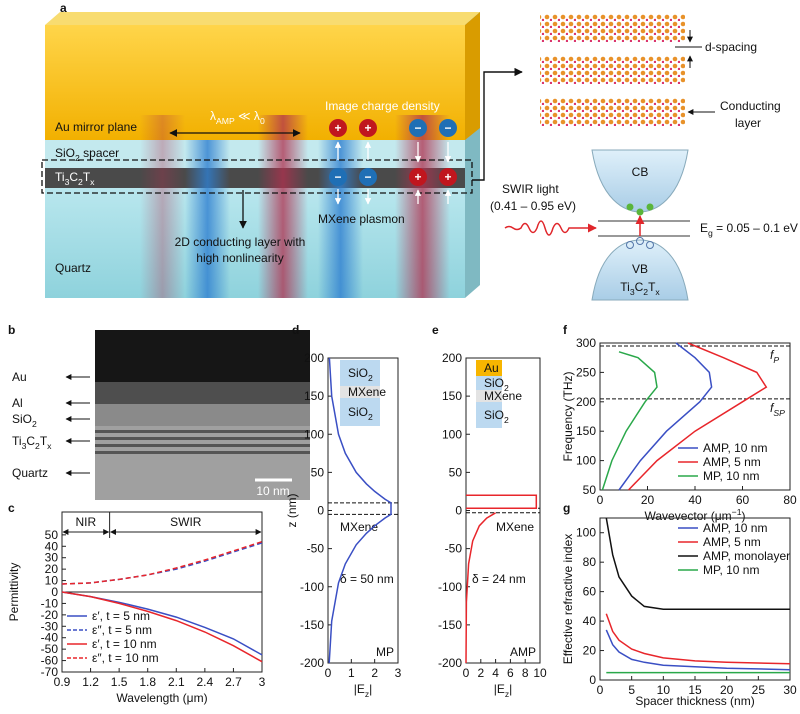 The height and width of the screenshot is (714, 800). What do you see at coordinates (75, 178) in the screenshot?
I see `label: Ti3C2Tx` at bounding box center [75, 178].